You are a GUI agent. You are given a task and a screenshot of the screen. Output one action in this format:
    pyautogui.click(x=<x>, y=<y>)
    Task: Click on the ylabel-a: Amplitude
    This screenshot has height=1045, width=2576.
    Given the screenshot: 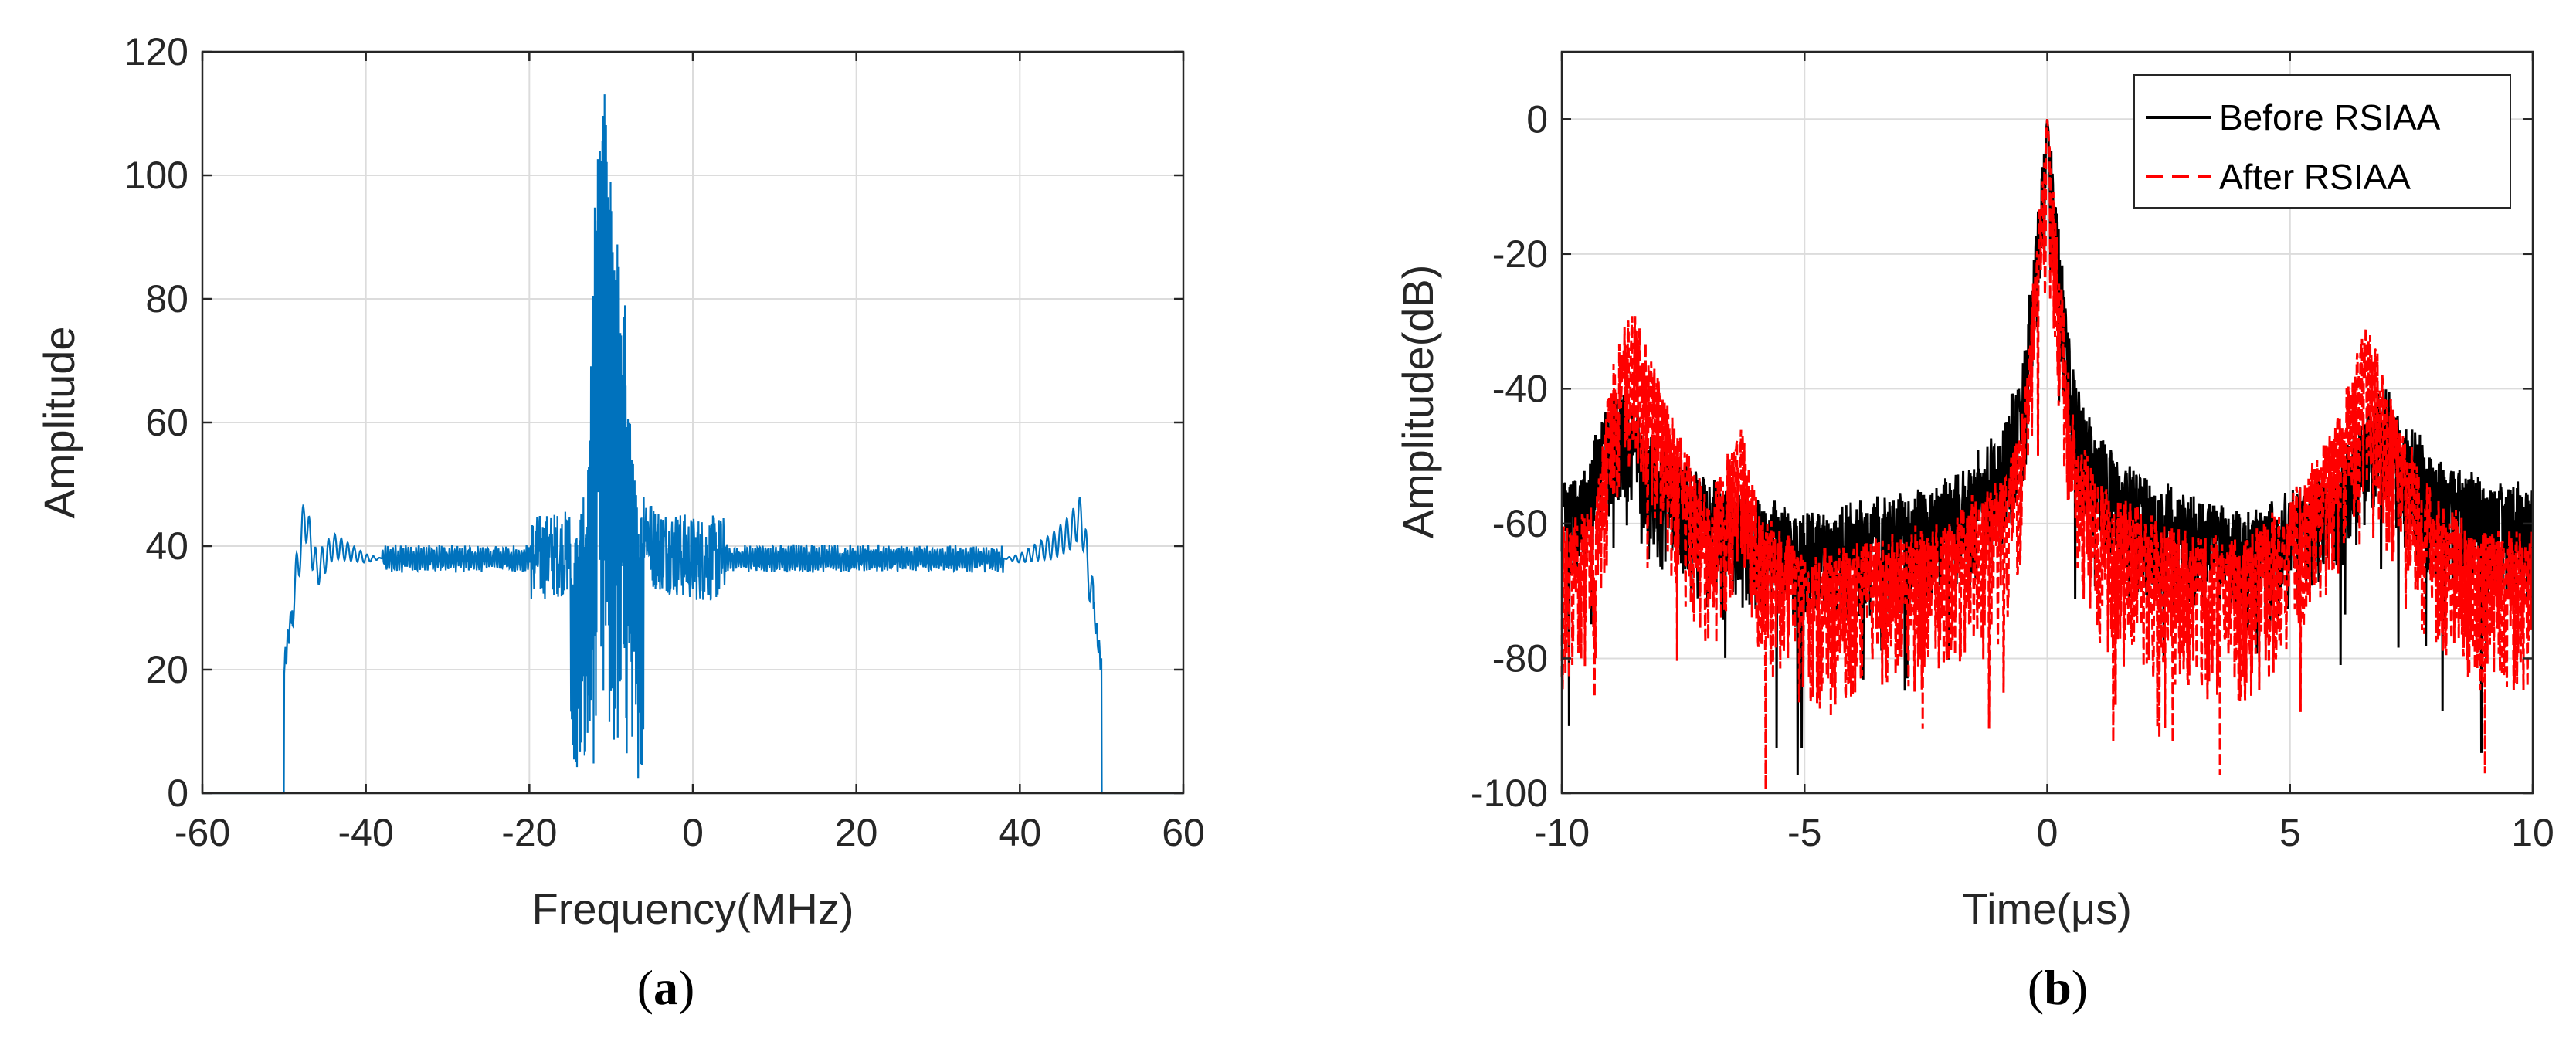 What is the action you would take?
    pyautogui.click(x=59, y=422)
    